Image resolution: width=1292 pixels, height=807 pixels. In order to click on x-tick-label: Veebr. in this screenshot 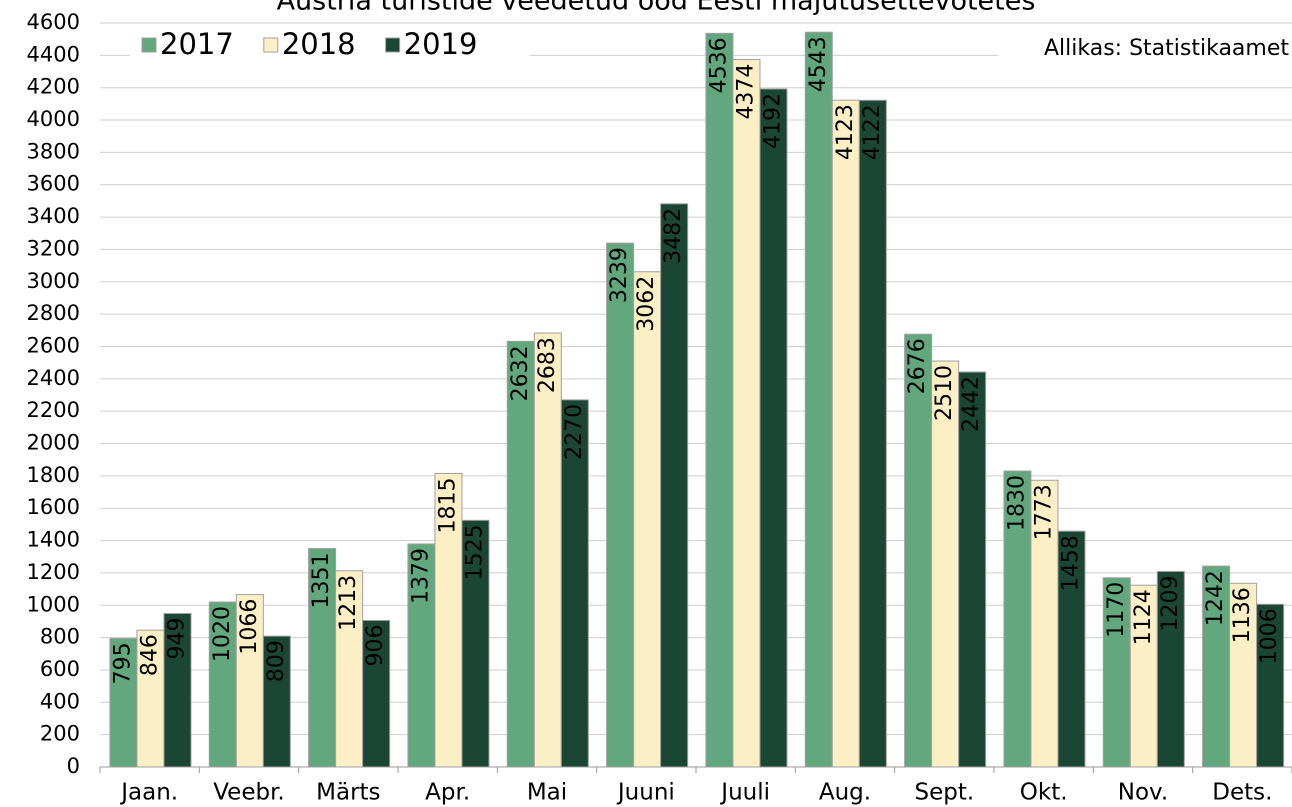, I will do `click(249, 793)`.